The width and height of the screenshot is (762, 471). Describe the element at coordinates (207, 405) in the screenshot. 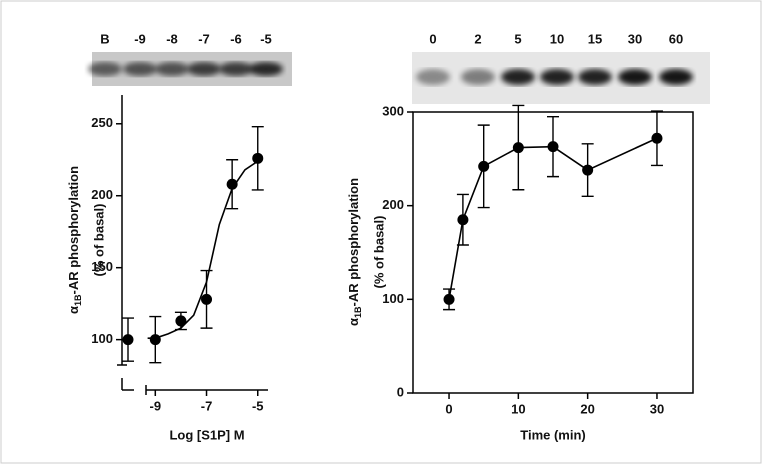

I see `x-tick-label: -7` at that location.